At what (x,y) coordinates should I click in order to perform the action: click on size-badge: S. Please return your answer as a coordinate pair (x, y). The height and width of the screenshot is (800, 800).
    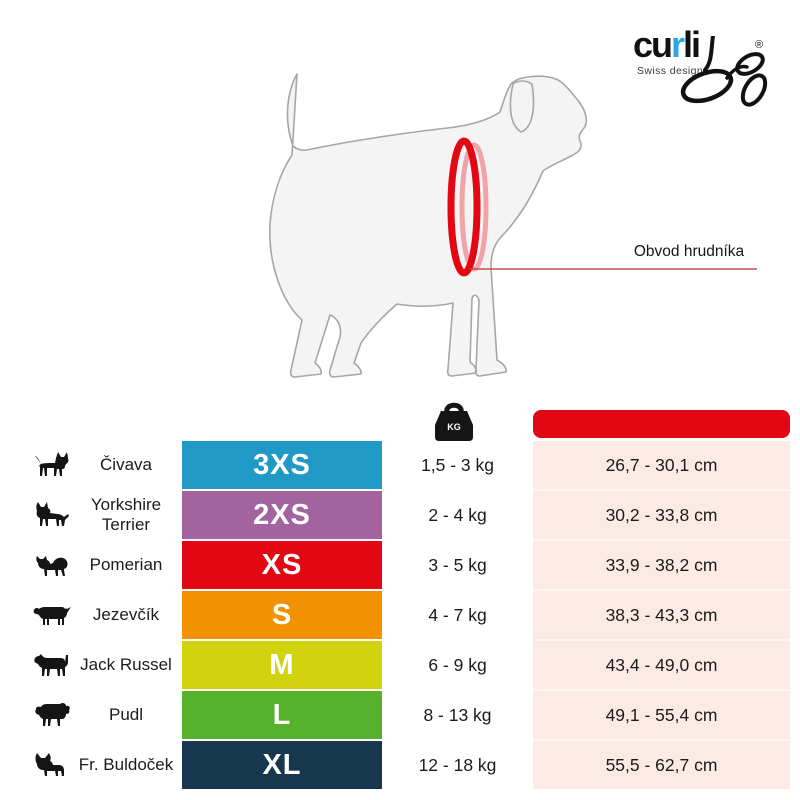
    Looking at the image, I should click on (282, 615).